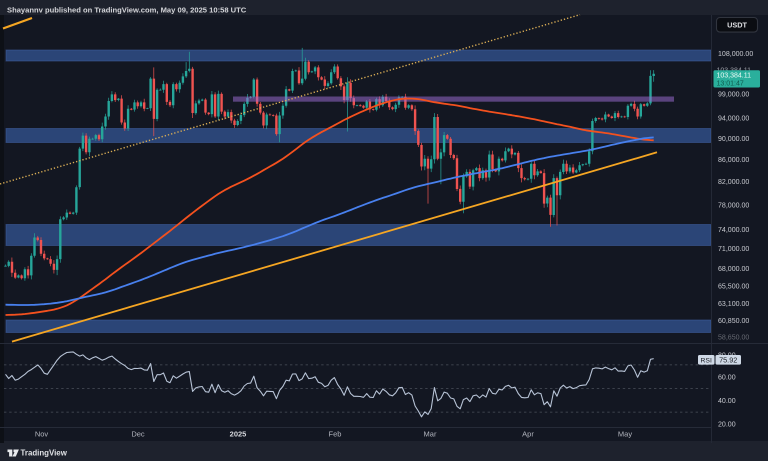 The image size is (768, 461). Describe the element at coordinates (528, 433) in the screenshot. I see `svg-text: Apr` at that location.